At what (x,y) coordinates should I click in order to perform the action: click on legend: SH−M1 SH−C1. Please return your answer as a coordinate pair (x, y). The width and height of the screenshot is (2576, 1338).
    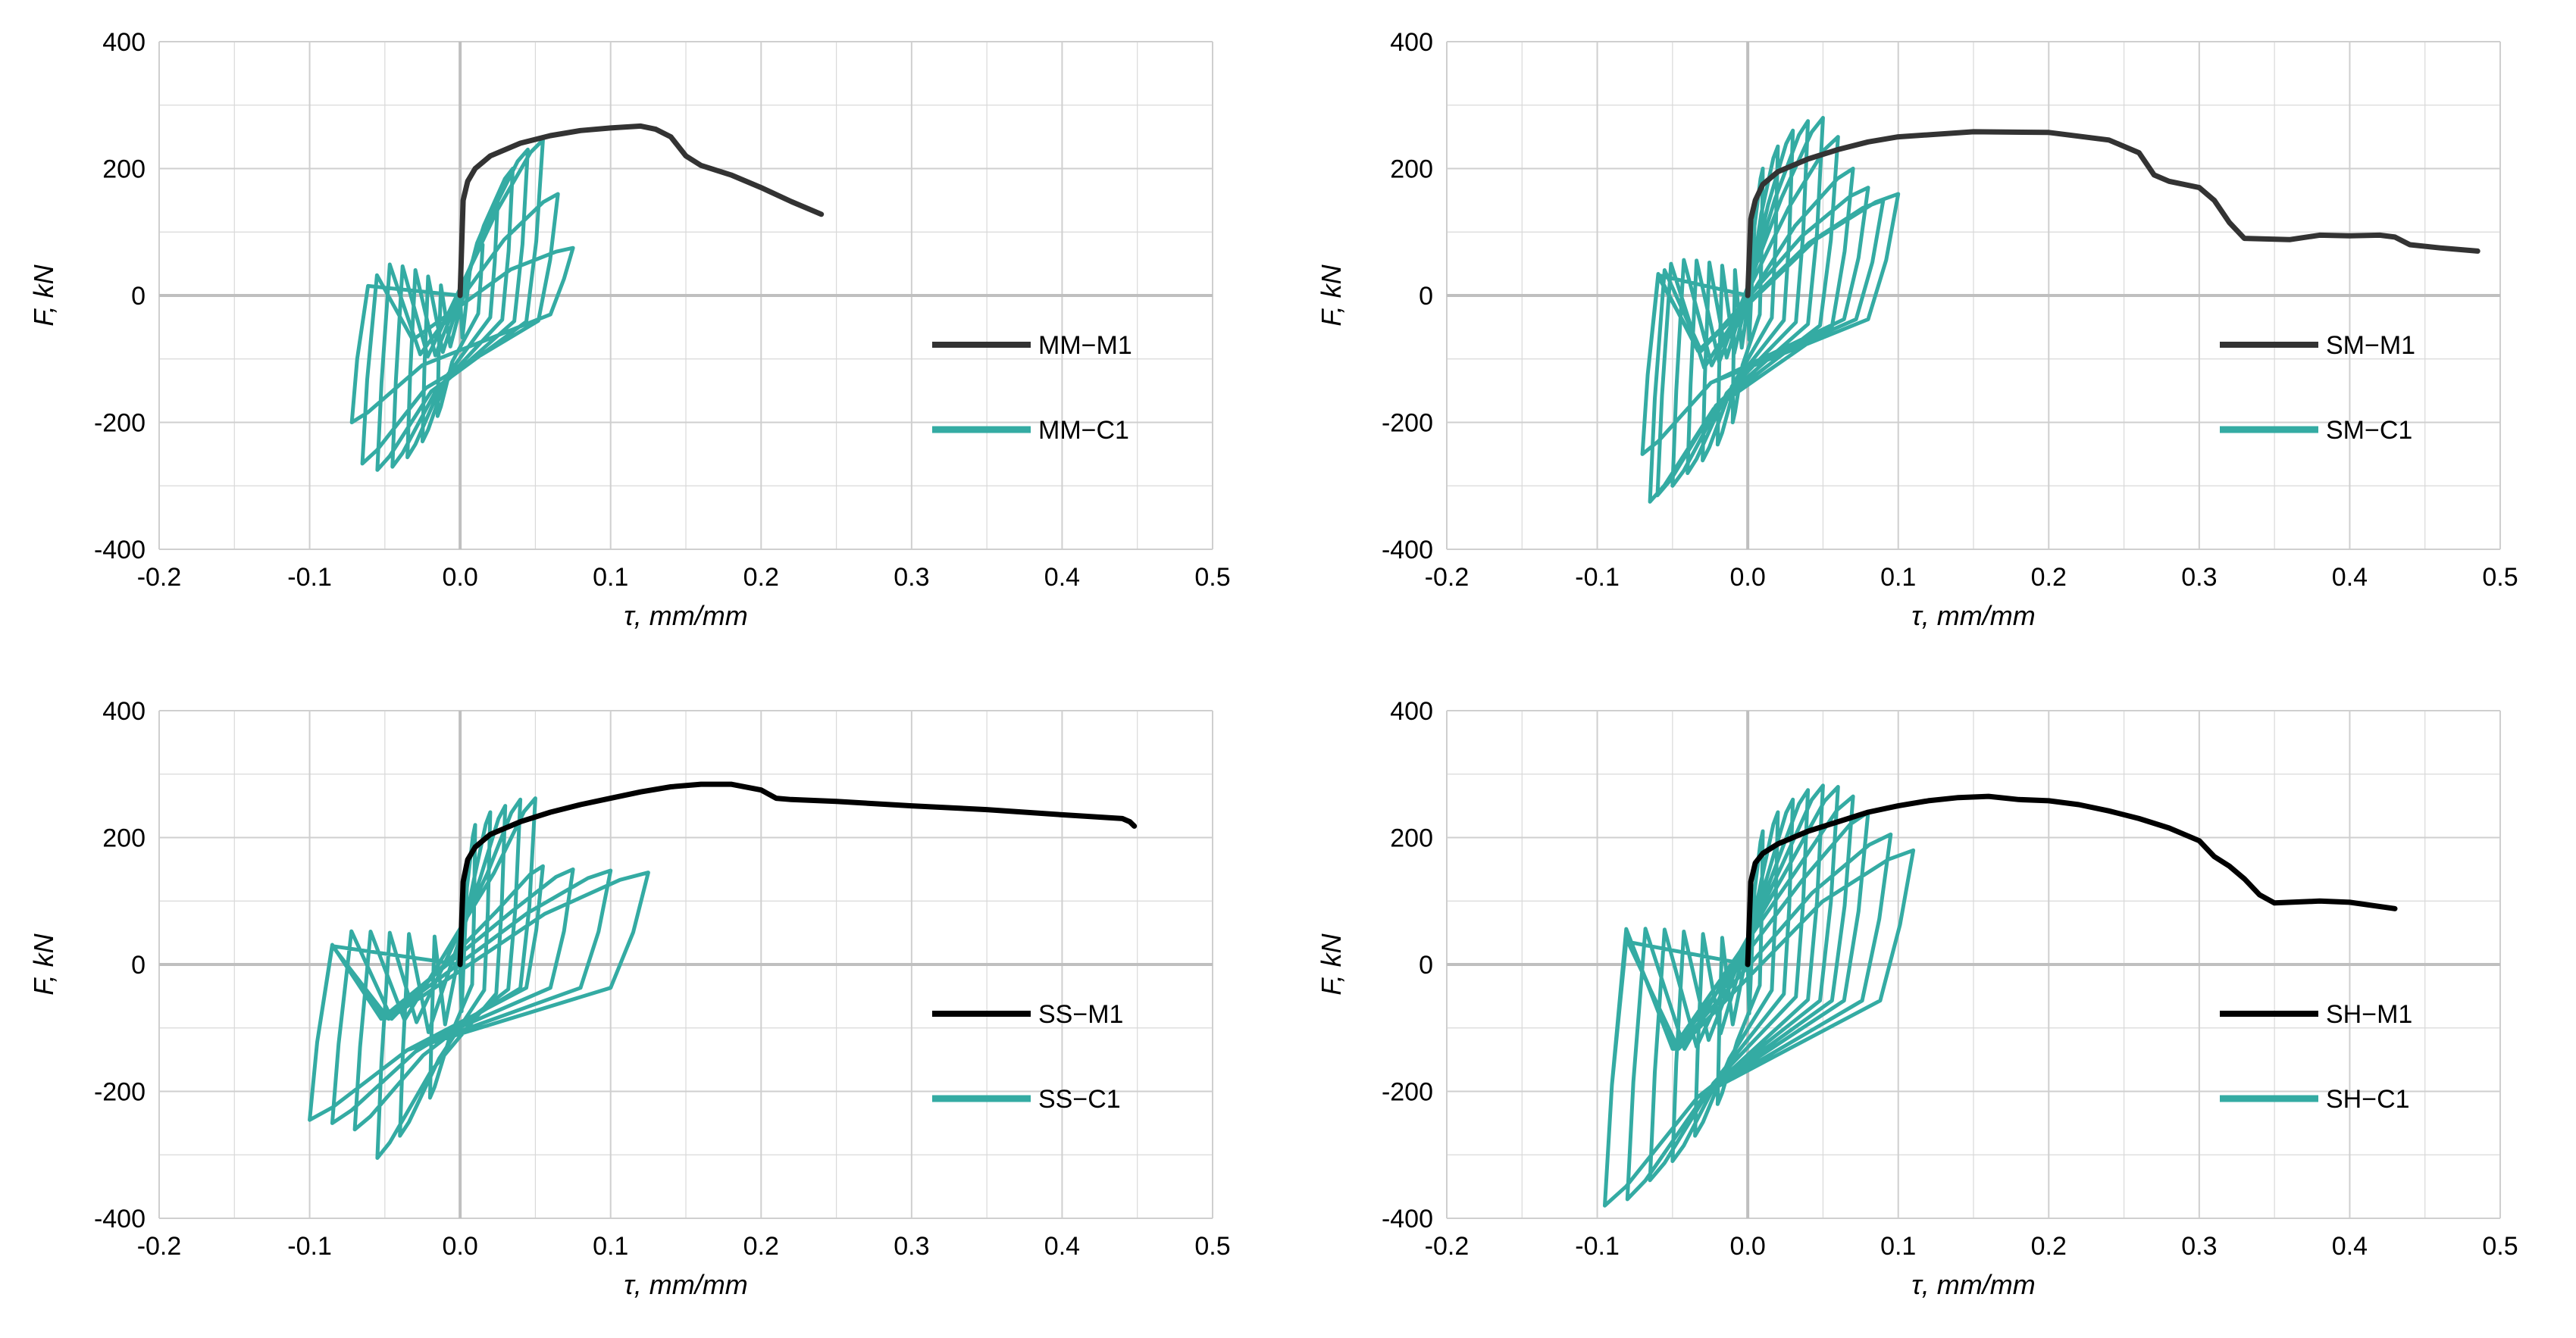
    Looking at the image, I should click on (2316, 1057).